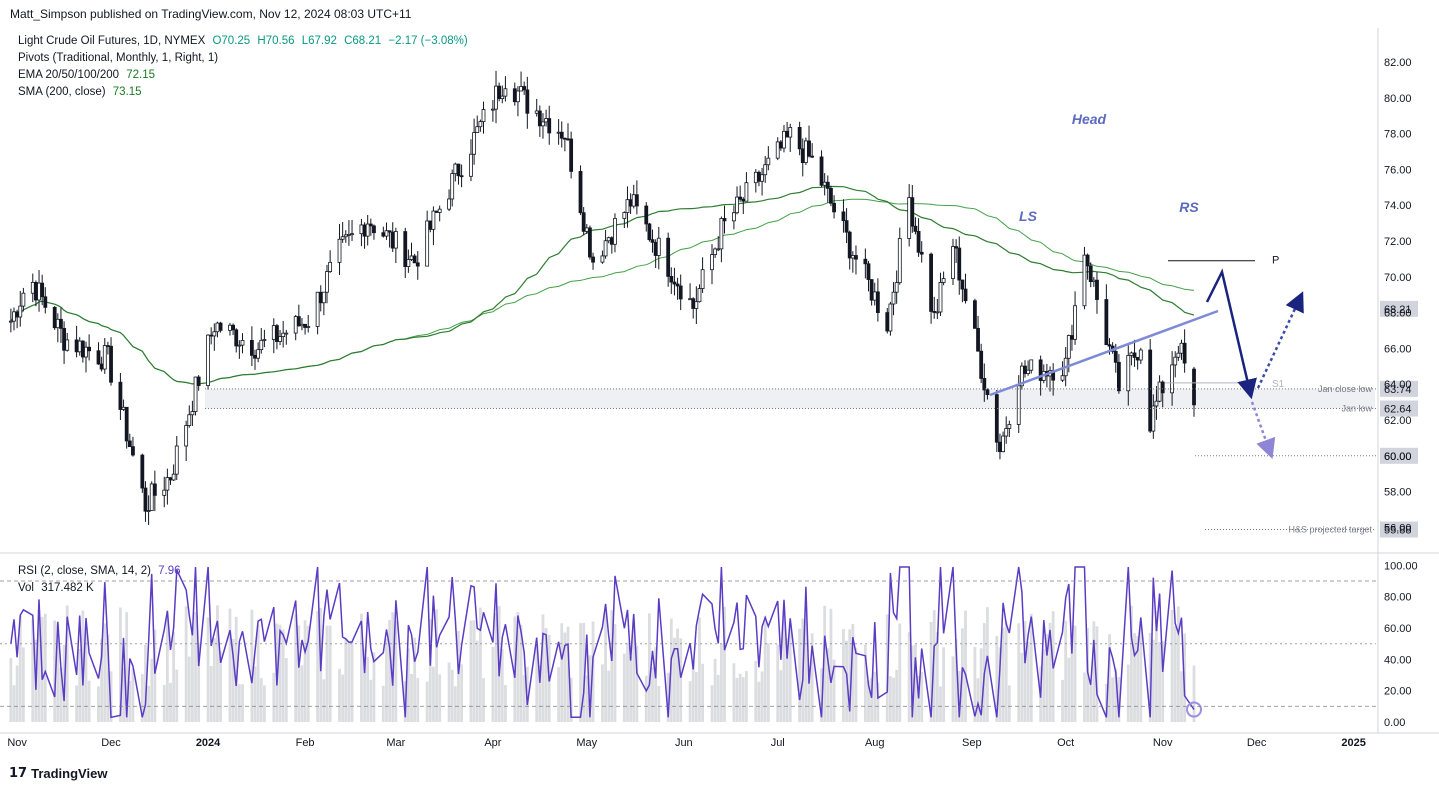 This screenshot has width=1439, height=792. What do you see at coordinates (58, 773) in the screenshot?
I see `tradingview-logo: 17 TradingView` at bounding box center [58, 773].